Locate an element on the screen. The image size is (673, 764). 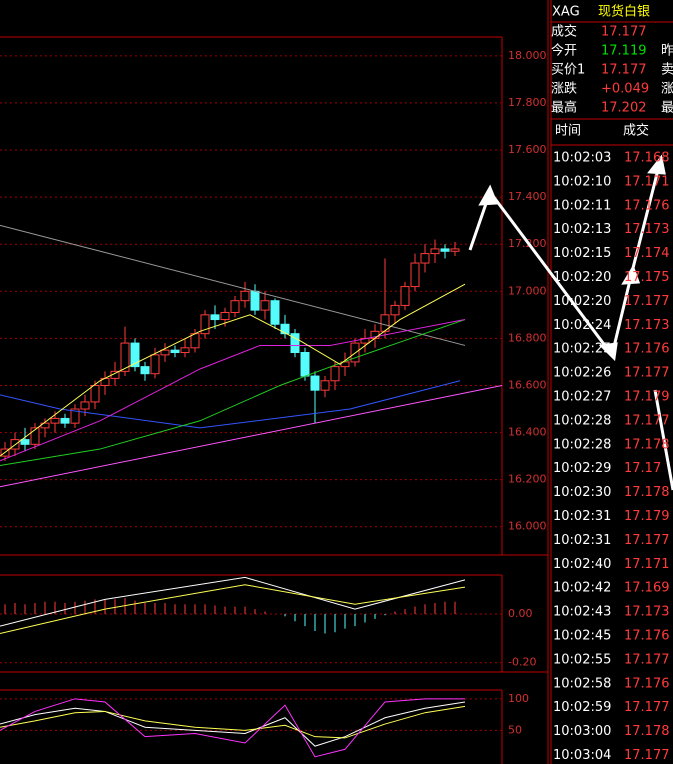
quote-label: 昨 is located at coordinates (667, 51).